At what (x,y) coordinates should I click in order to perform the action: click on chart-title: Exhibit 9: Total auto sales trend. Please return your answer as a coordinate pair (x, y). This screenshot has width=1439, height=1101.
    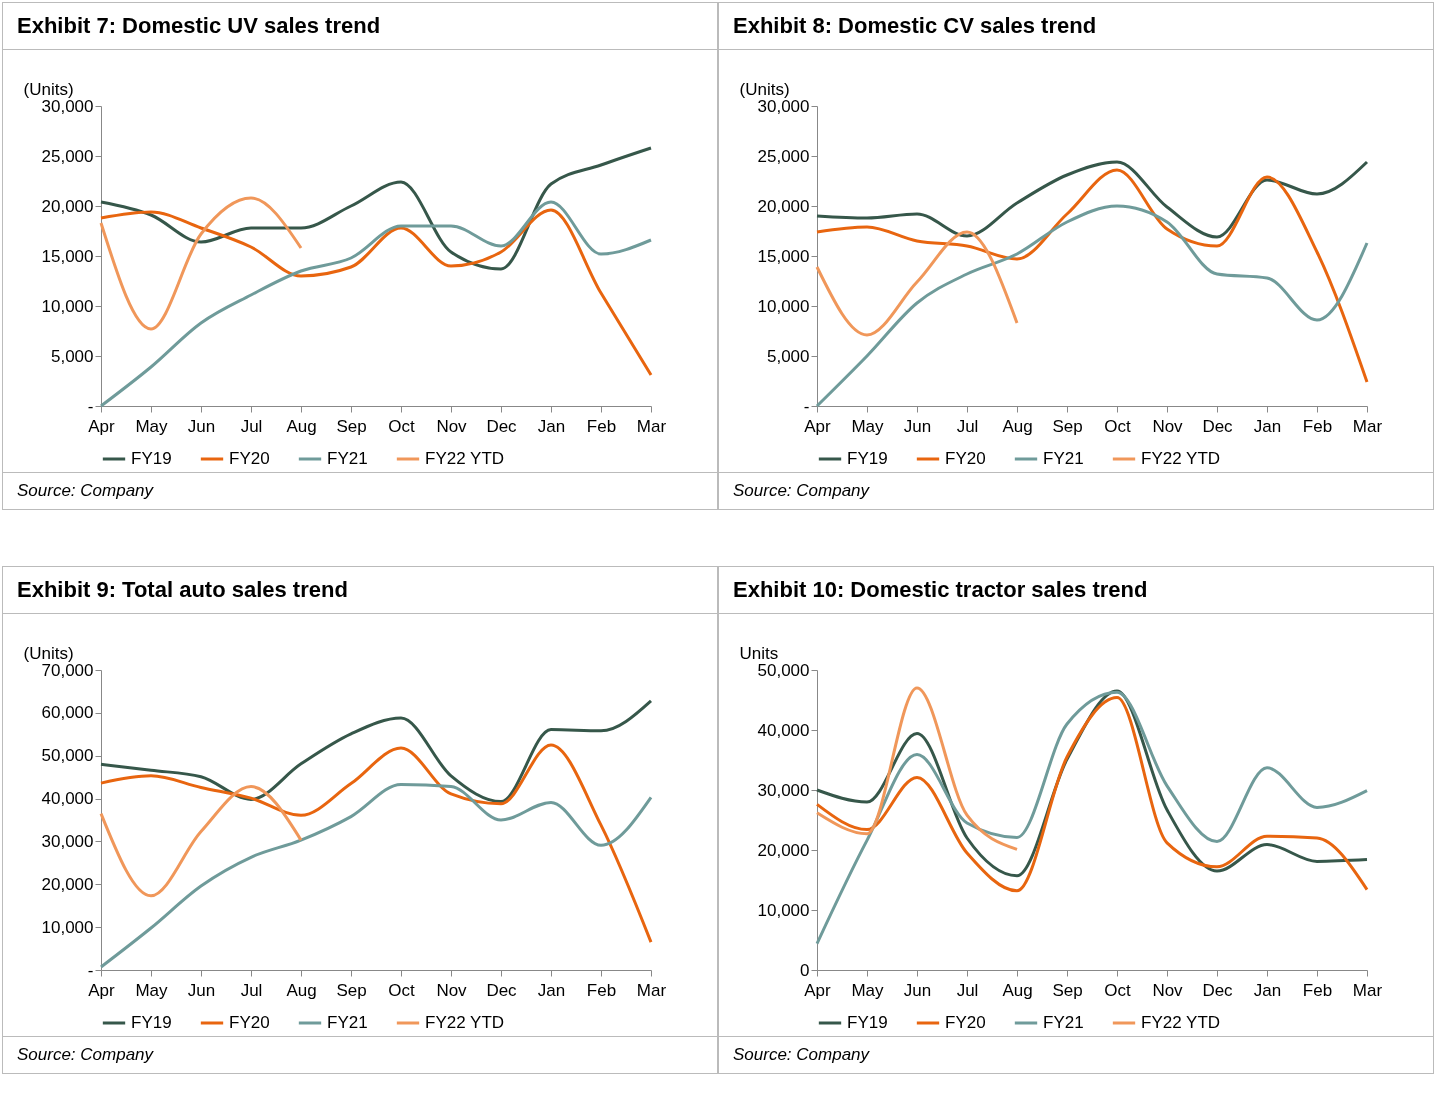
    Looking at the image, I should click on (360, 590).